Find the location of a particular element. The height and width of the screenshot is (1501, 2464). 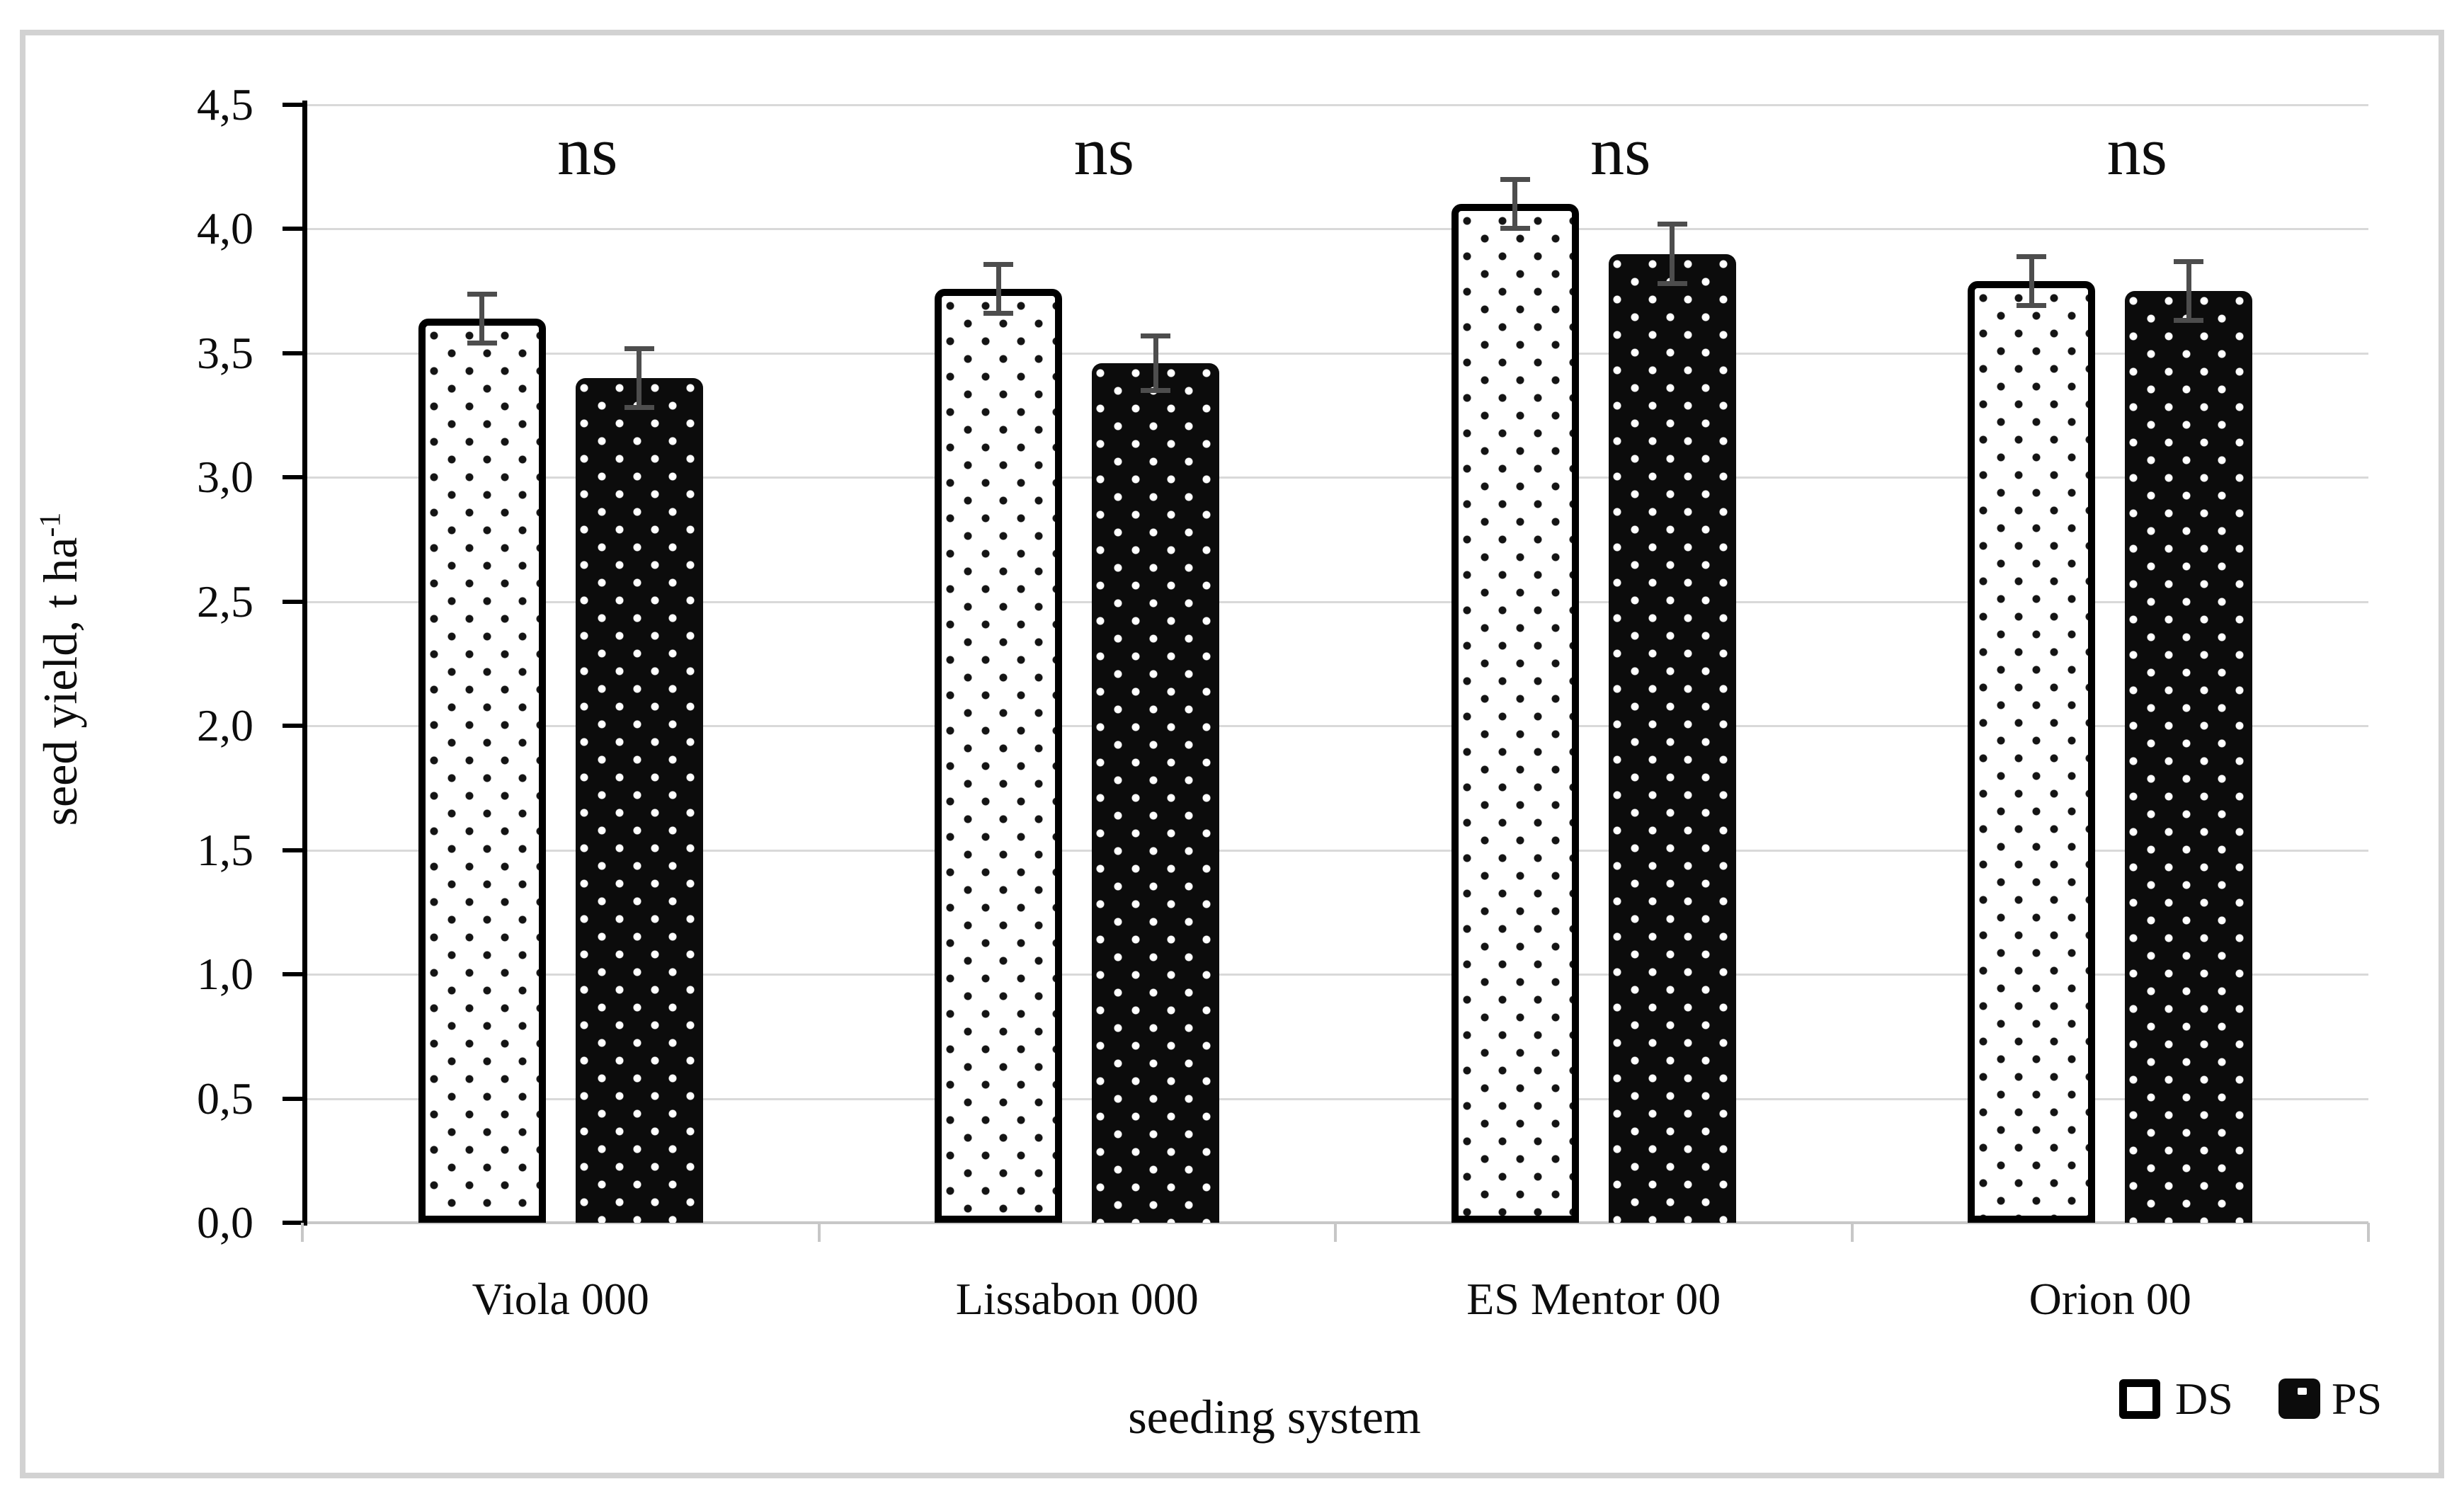

legend-ps-swatch-dot is located at coordinates (2303, 1391).